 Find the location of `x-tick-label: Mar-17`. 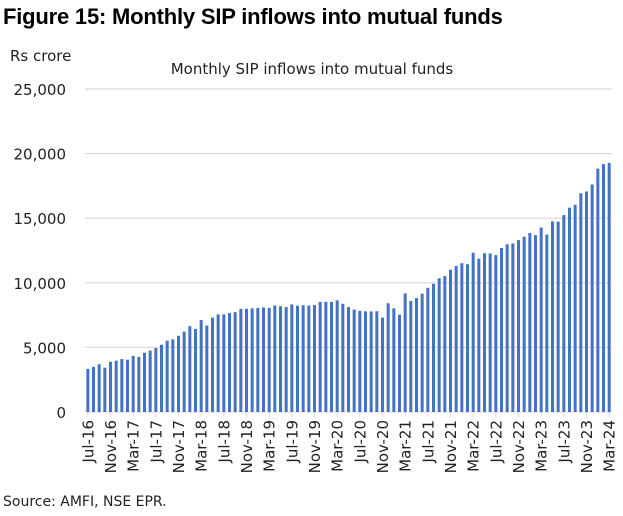

x-tick-label: Mar-17 is located at coordinates (134, 446).